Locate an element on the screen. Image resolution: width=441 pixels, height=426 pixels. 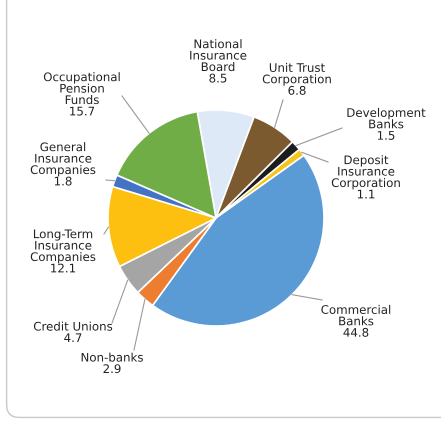
slice-label: Development Banks is located at coordinates (386, 118).